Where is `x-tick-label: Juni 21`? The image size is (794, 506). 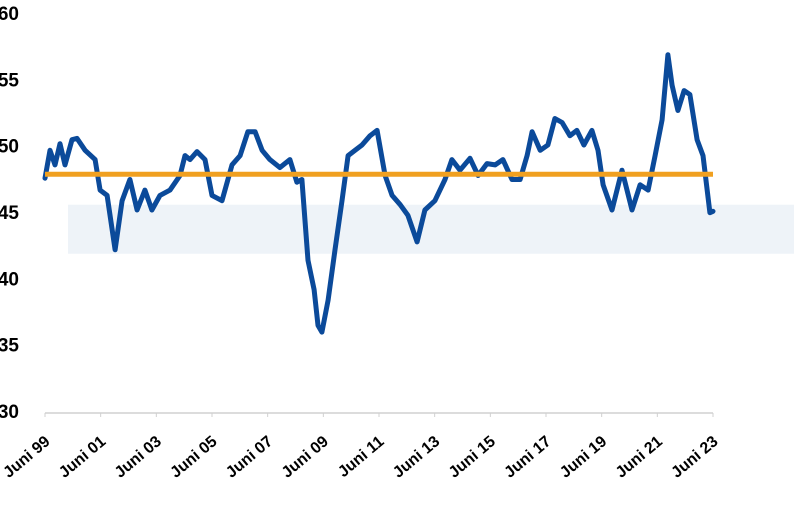
x-tick-label: Juni 21 is located at coordinates (639, 457).